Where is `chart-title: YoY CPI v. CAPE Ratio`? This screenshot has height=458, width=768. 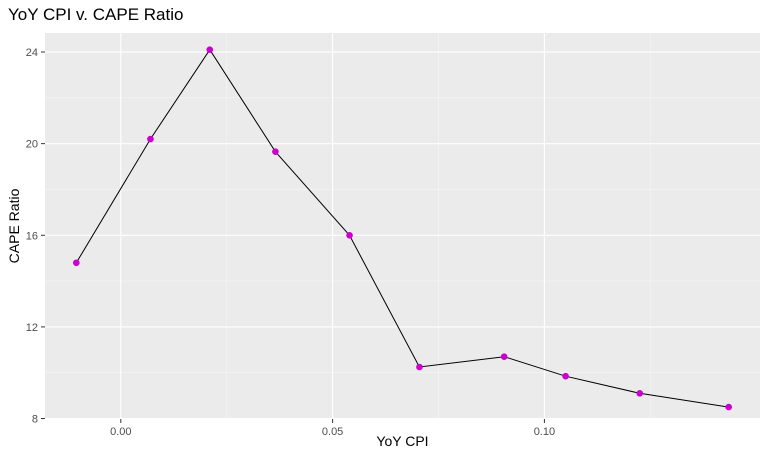 chart-title: YoY CPI v. CAPE Ratio is located at coordinates (96, 14).